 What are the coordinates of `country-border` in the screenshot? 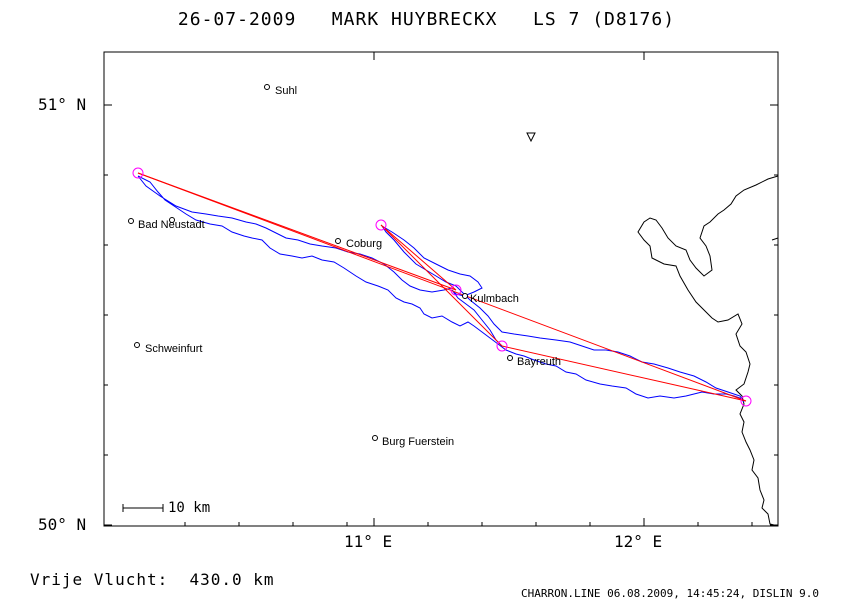 It's located at (708, 351).